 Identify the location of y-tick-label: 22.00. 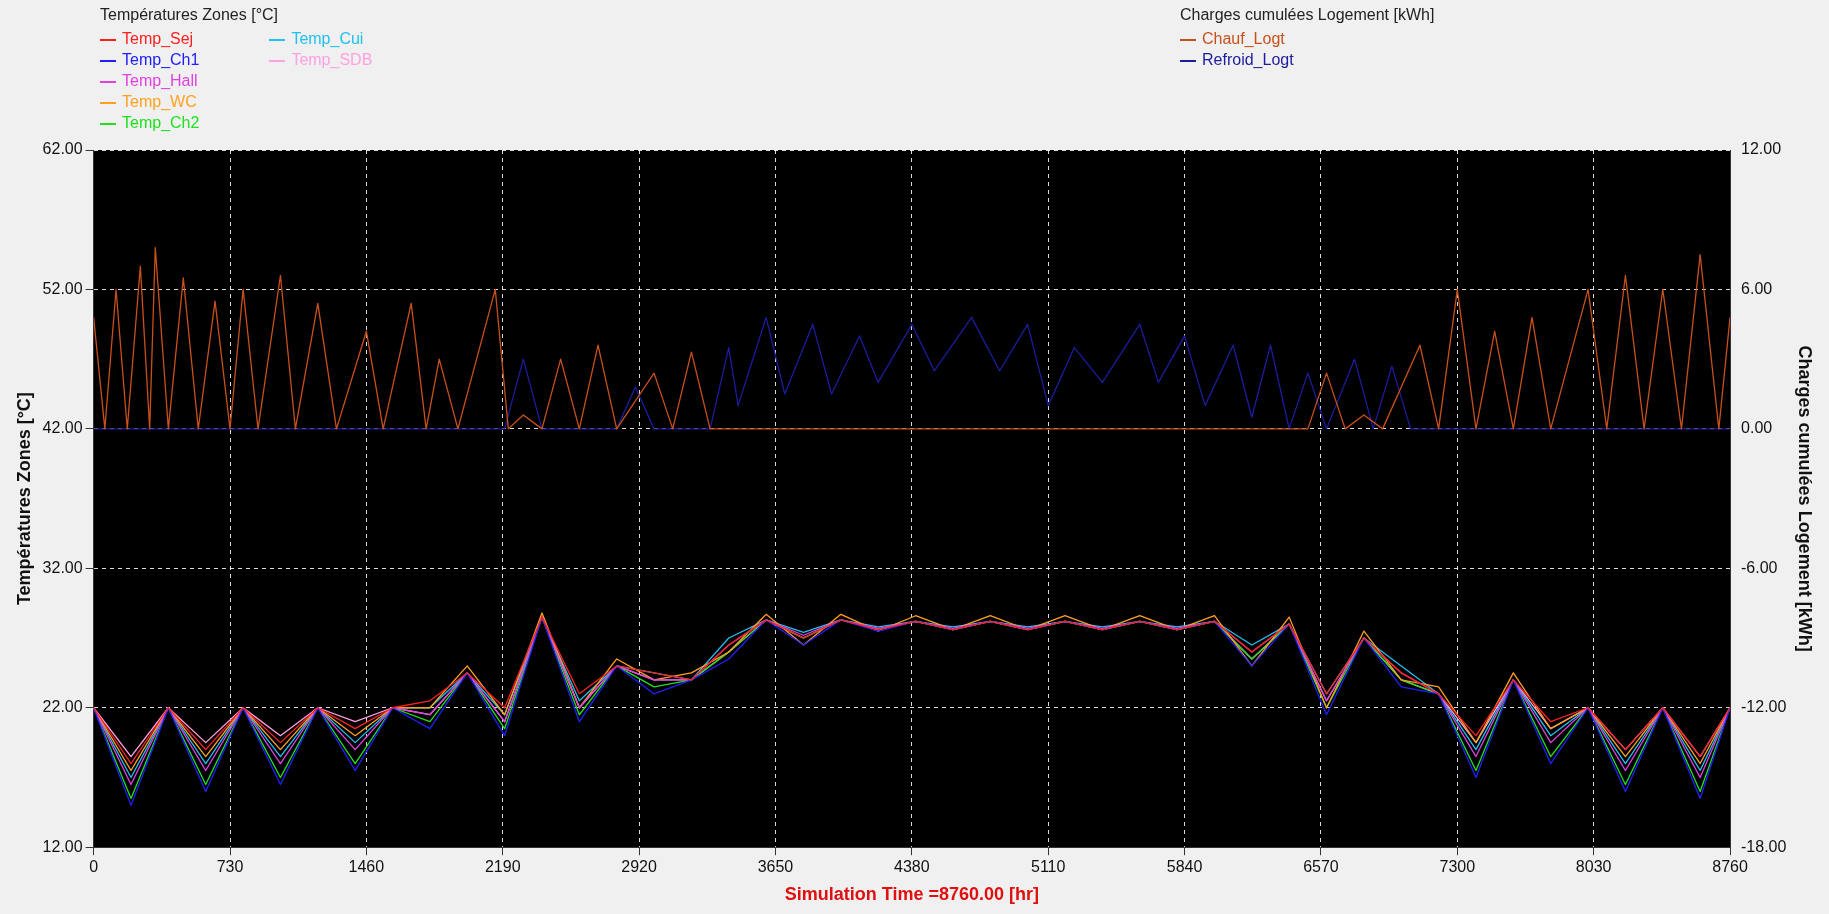
(62, 707).